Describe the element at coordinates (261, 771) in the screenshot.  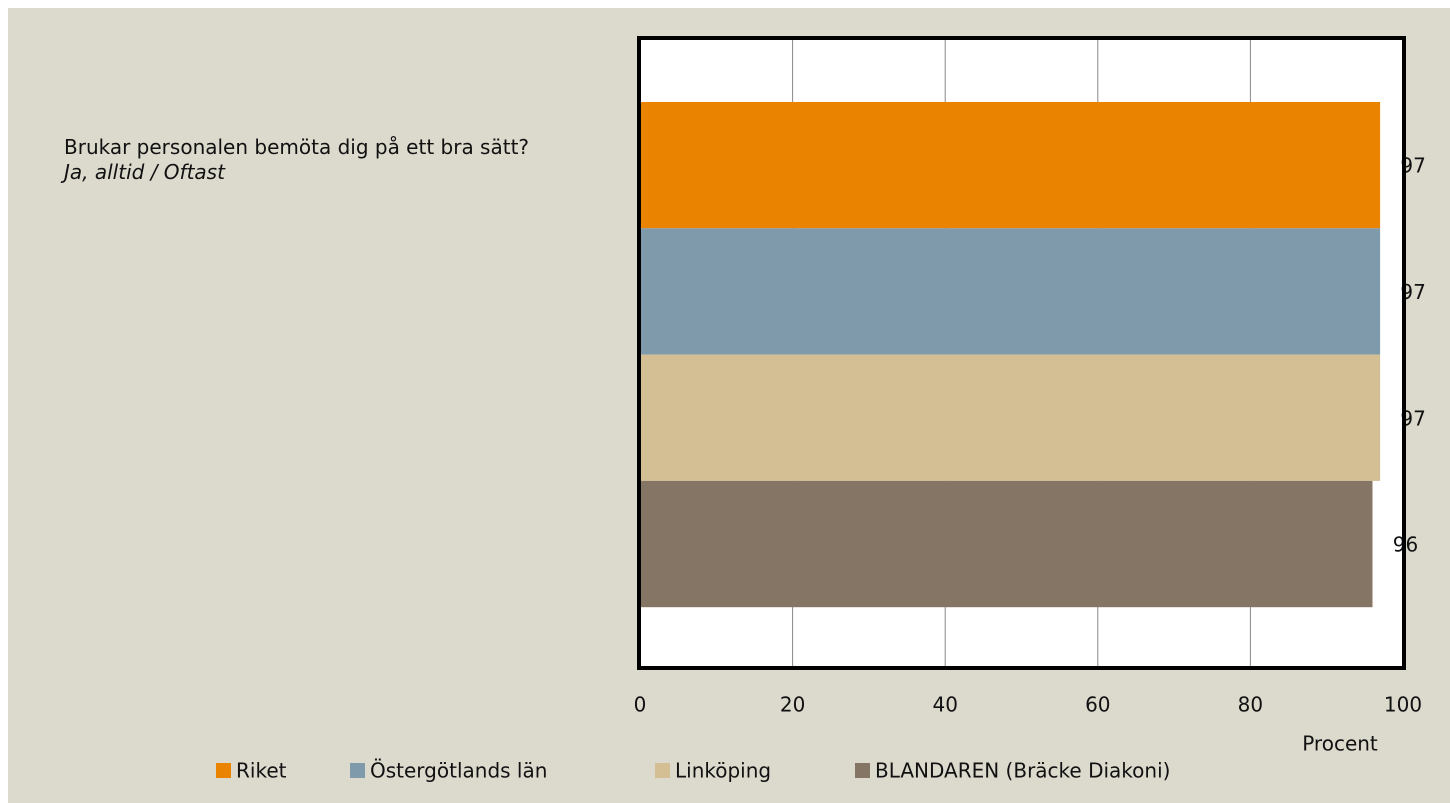
I see `legend-label: Riket` at that location.